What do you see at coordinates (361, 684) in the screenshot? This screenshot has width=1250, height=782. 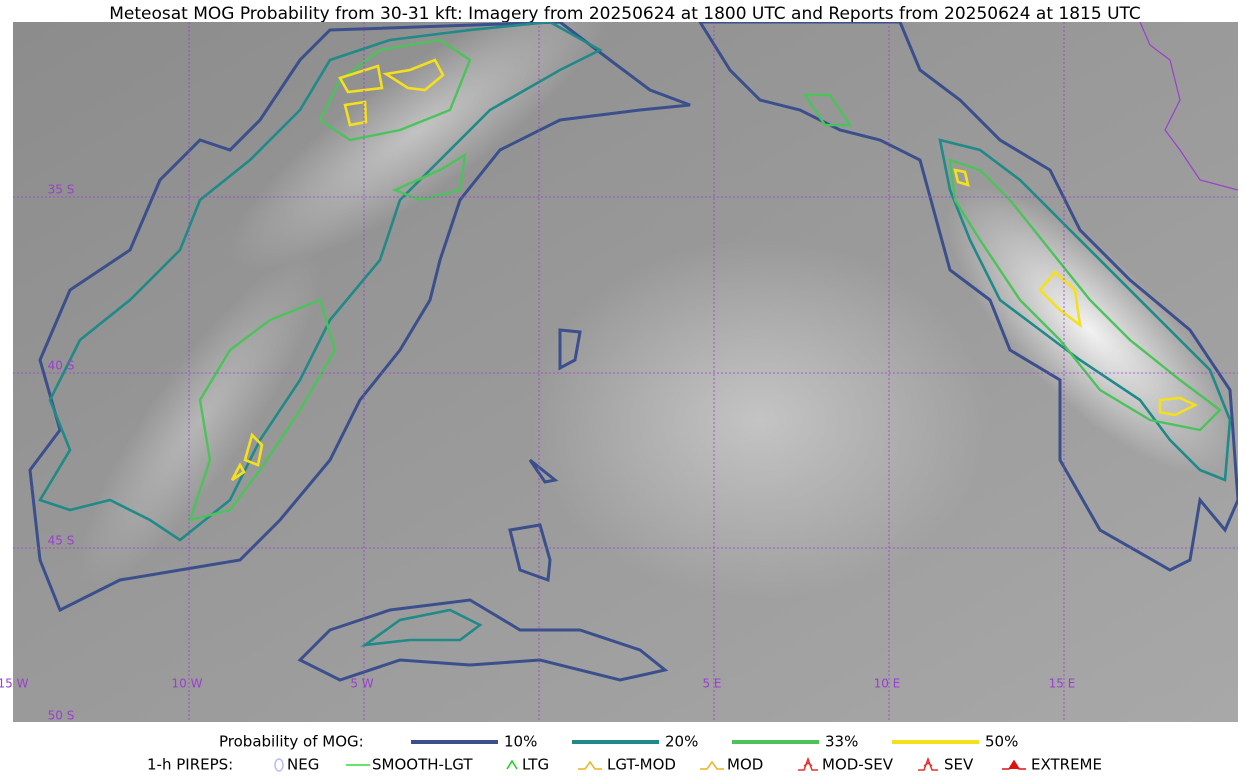 I see `longitude-label: 5 W` at bounding box center [361, 684].